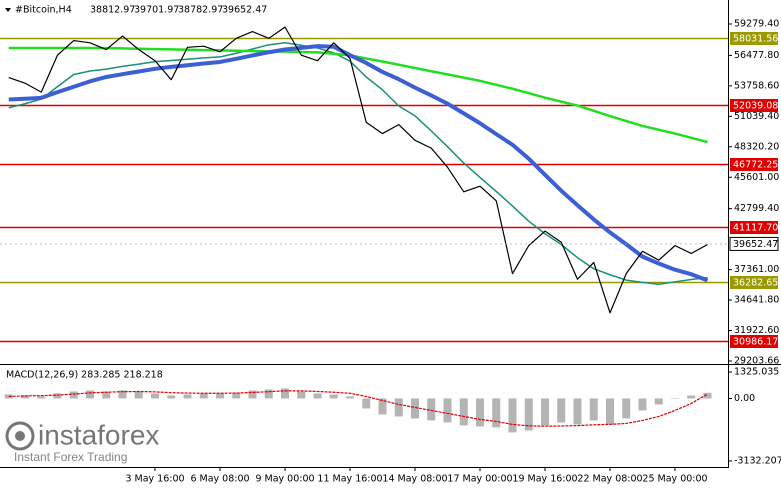 The image size is (781, 489). Describe the element at coordinates (8, 10) in the screenshot. I see `collapse-icon` at that location.